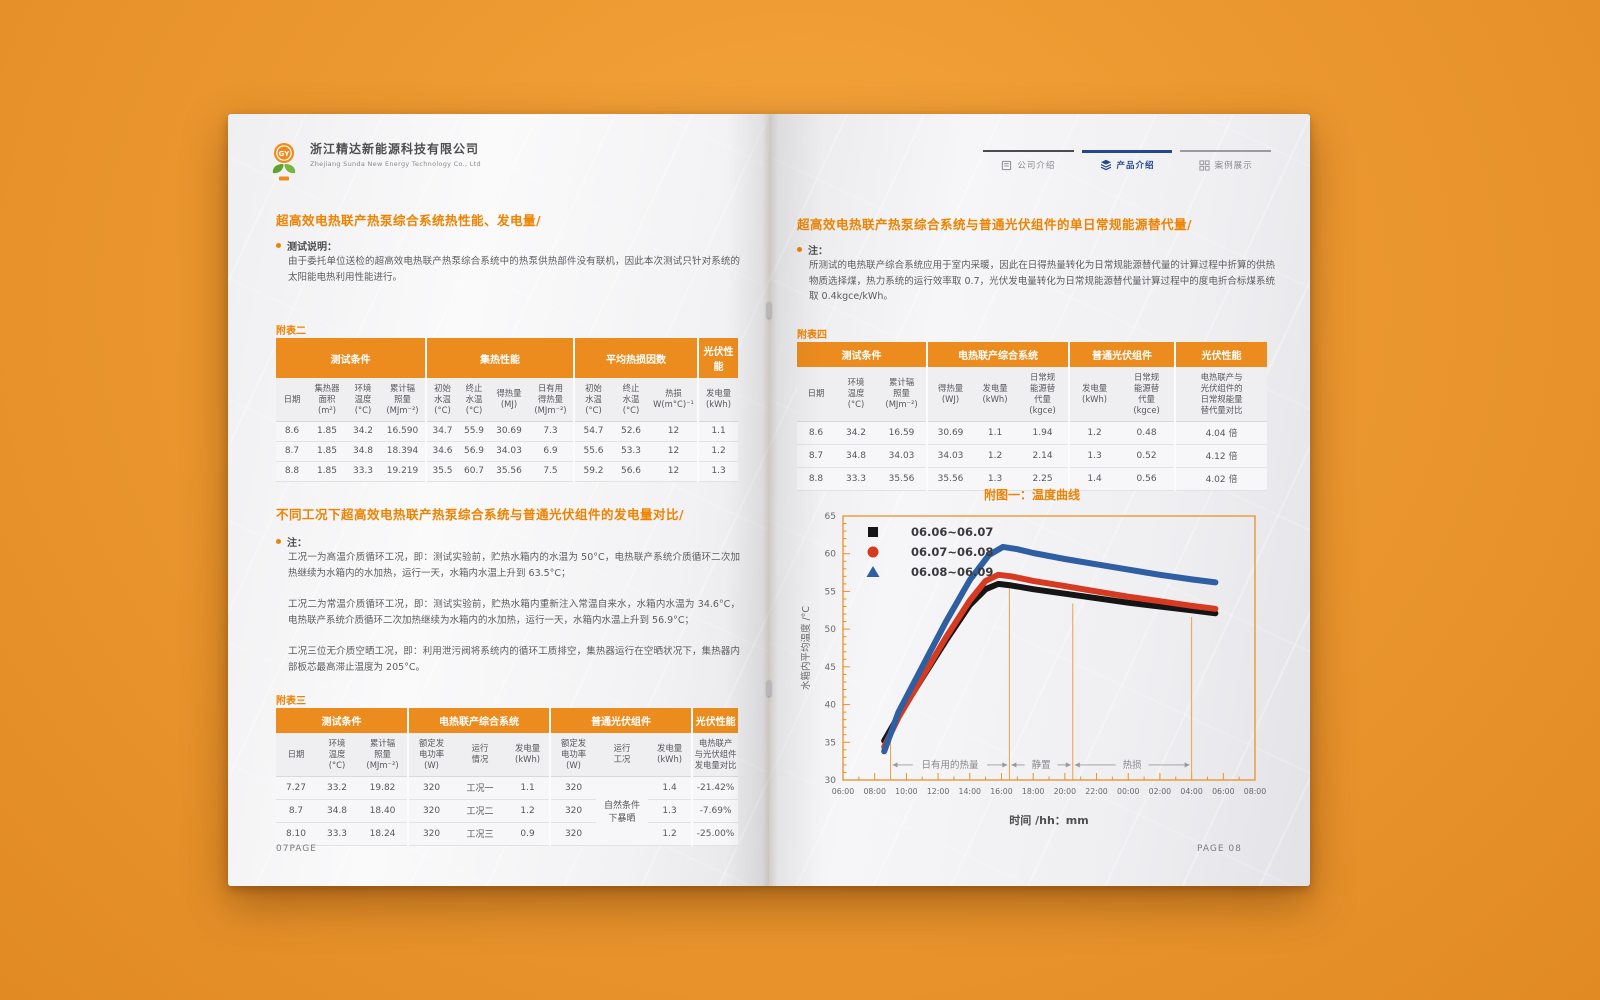  I want to click on table-cell: 1.94, so click(1043, 433).